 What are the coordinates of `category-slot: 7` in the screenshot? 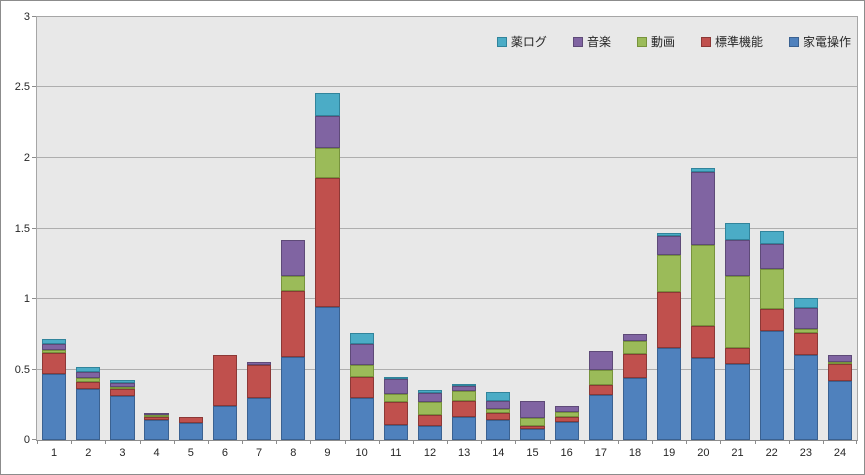 It's located at (259, 238).